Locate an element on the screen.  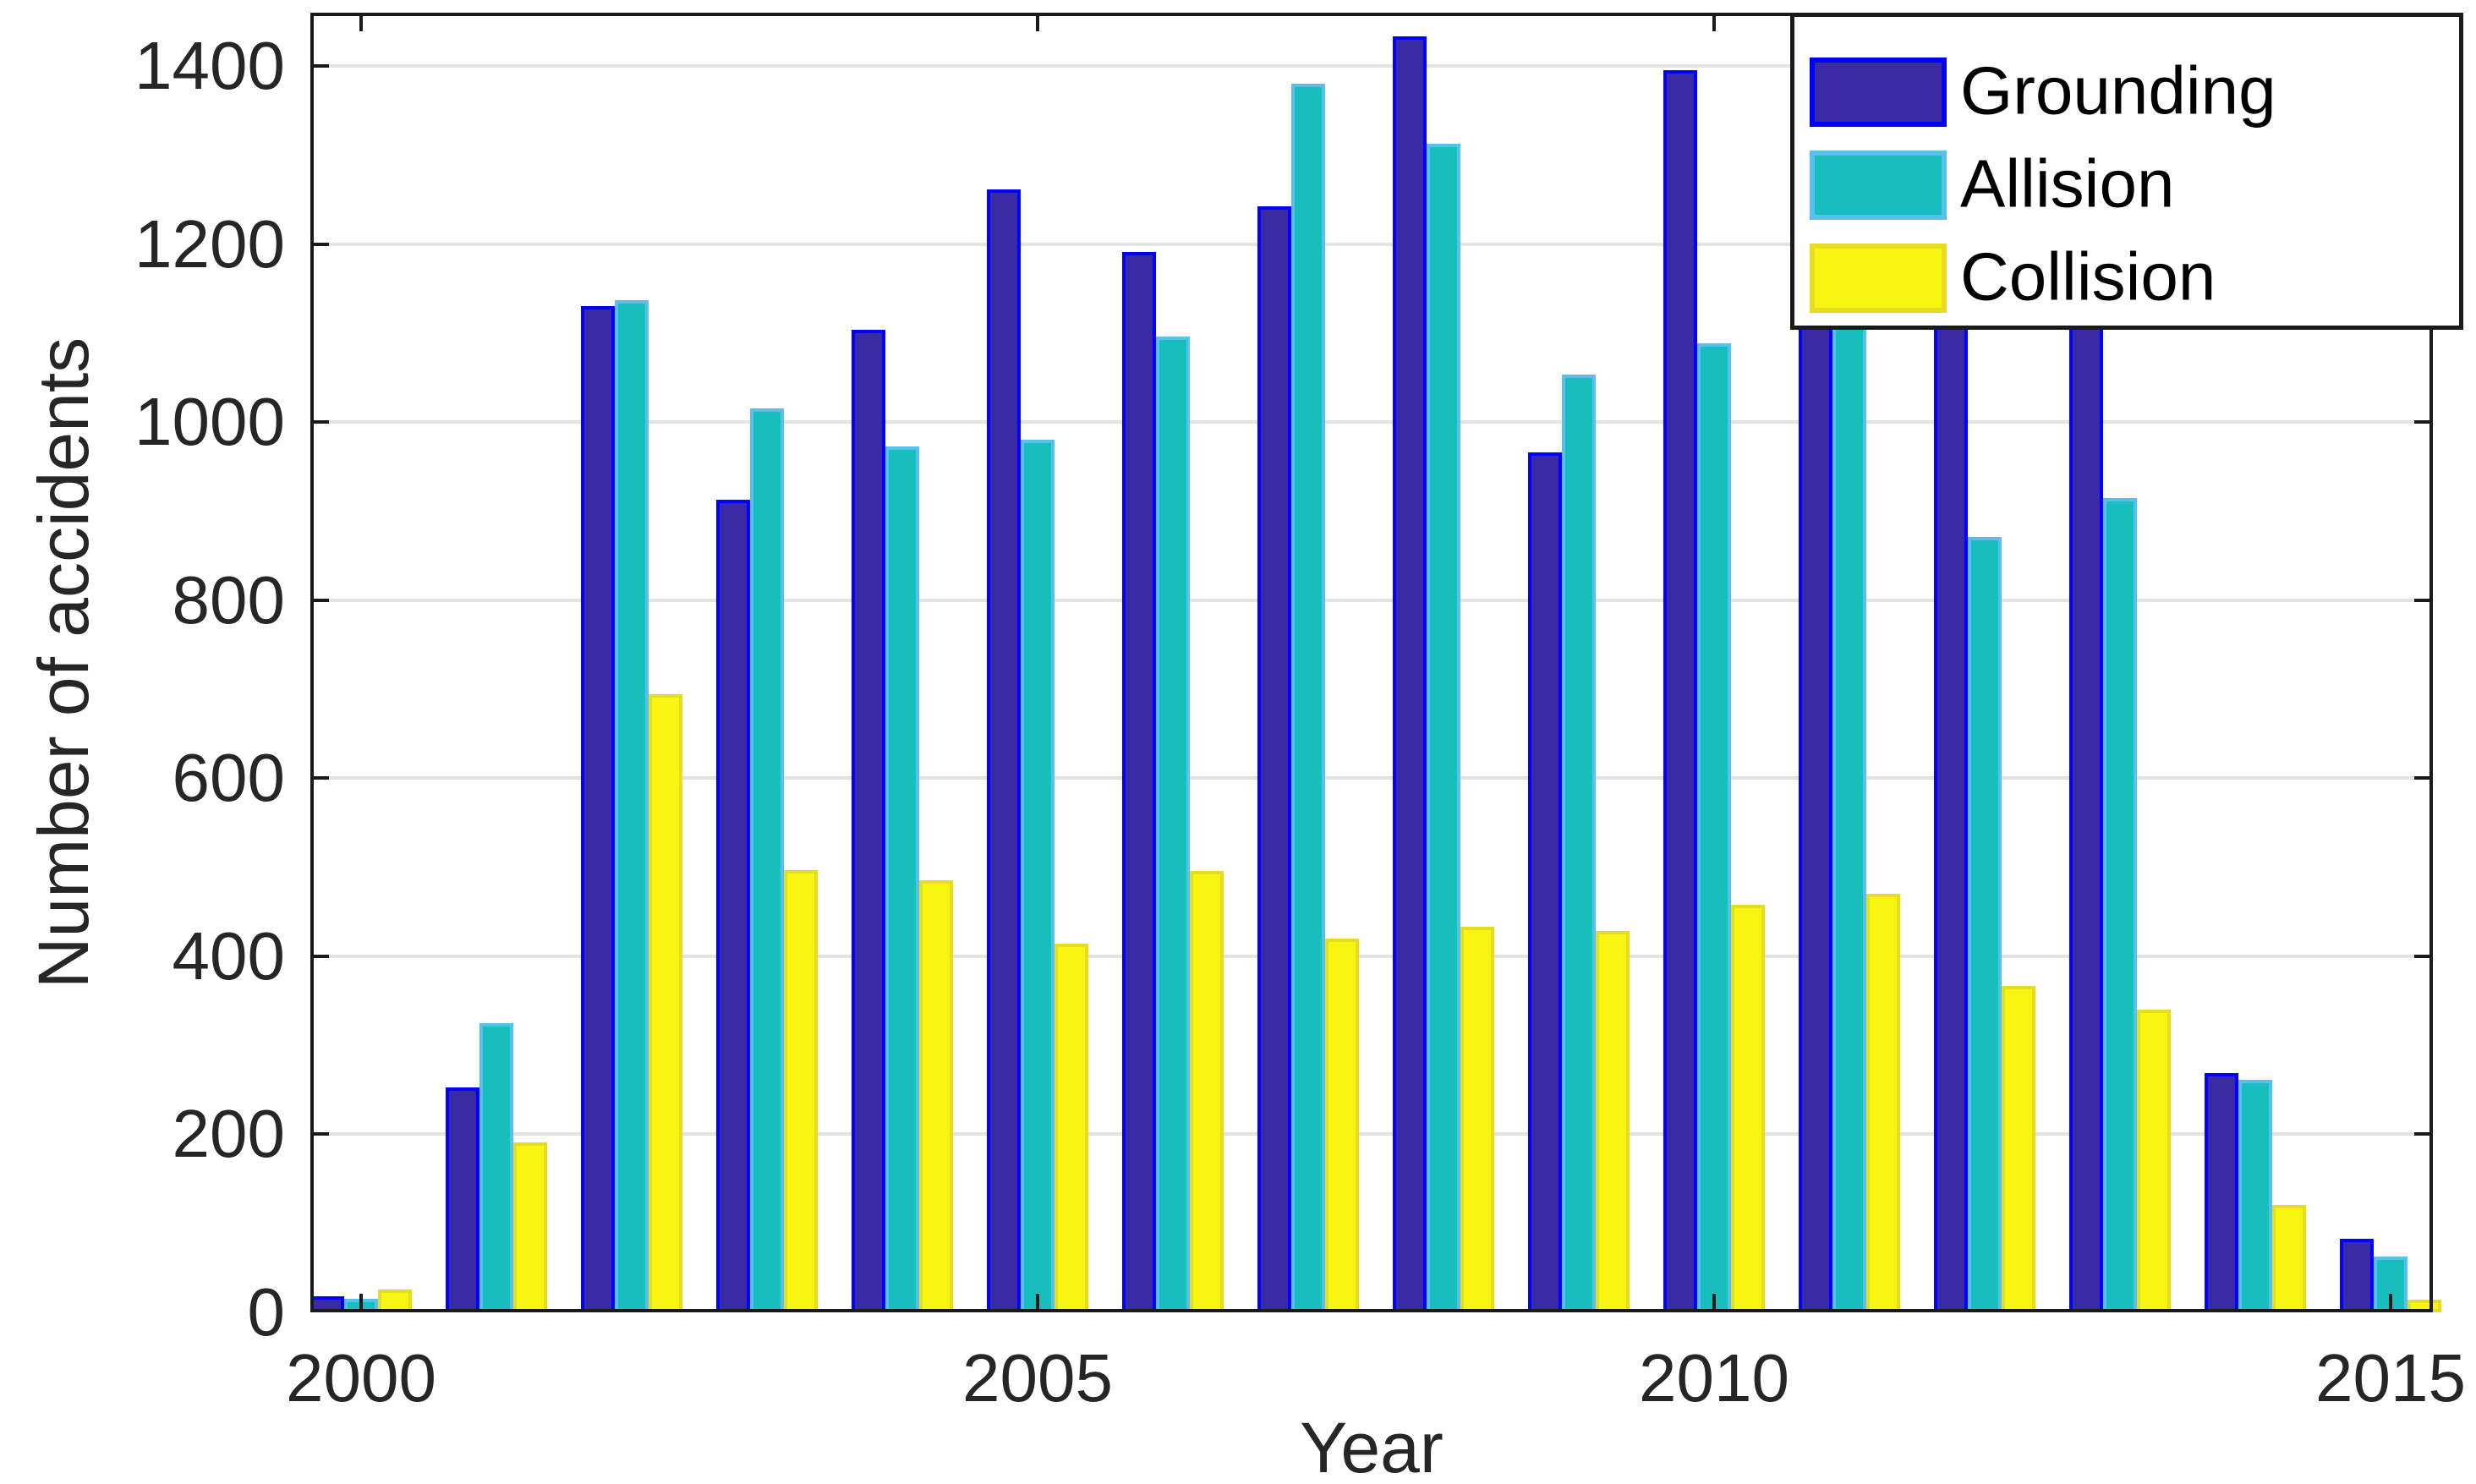
bar-collision-2011 is located at coordinates (1883, 1103).